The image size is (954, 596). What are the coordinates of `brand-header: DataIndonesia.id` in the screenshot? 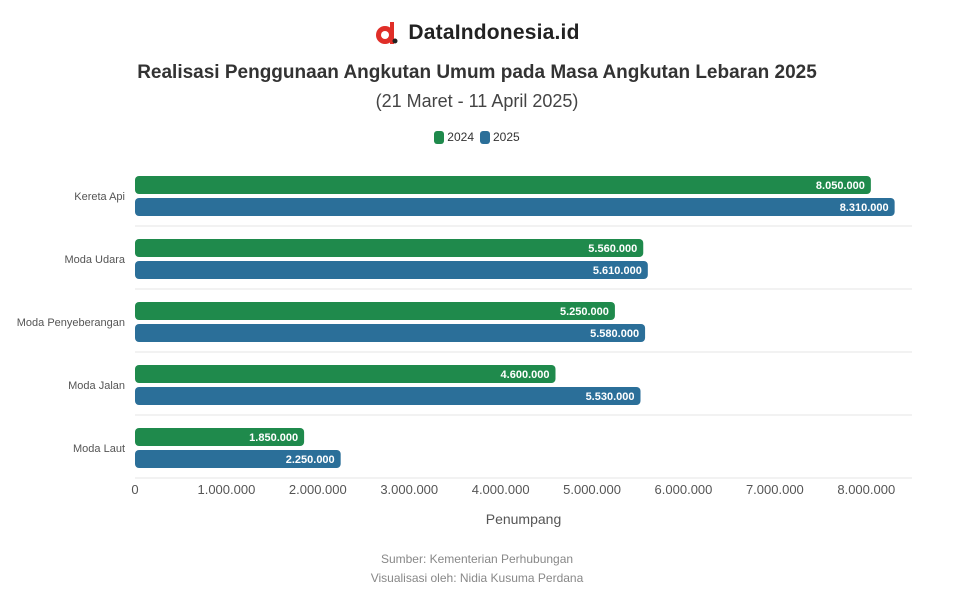 It's located at (477, 33).